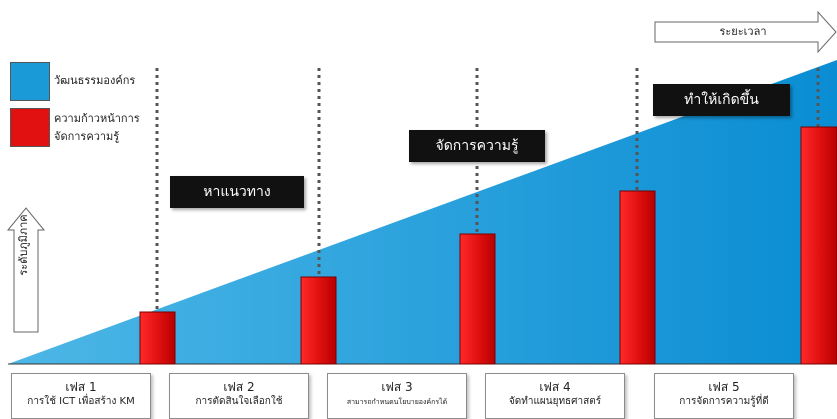 The width and height of the screenshot is (837, 419). Describe the element at coordinates (239, 401) in the screenshot. I see `phase-desc: การตัดสินใจเลือกใช้` at that location.